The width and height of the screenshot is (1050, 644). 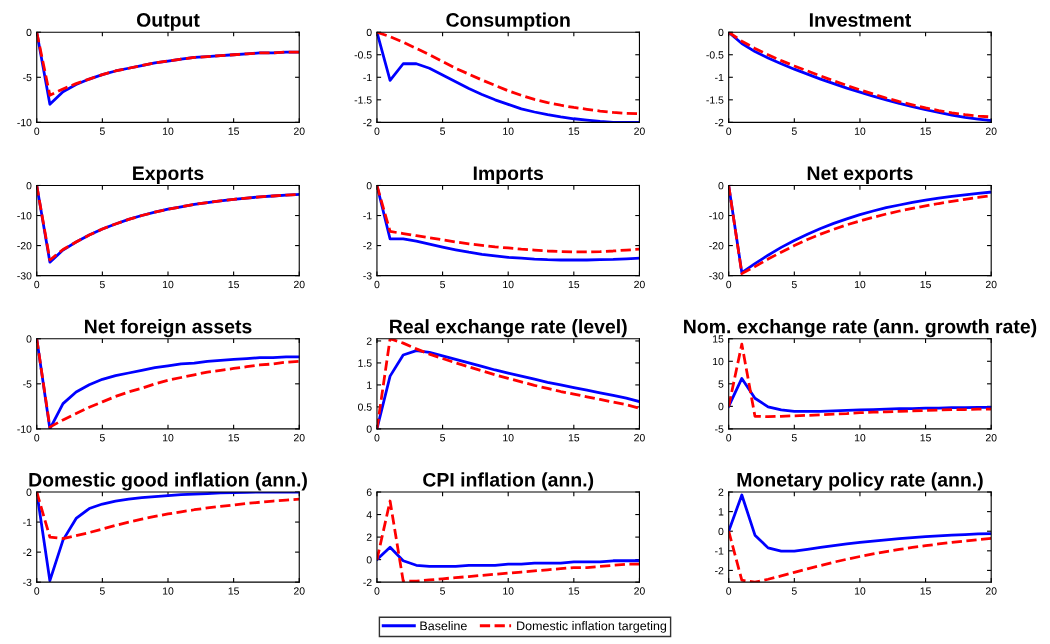 I want to click on y-tick-label: 4, so click(x=369, y=515).